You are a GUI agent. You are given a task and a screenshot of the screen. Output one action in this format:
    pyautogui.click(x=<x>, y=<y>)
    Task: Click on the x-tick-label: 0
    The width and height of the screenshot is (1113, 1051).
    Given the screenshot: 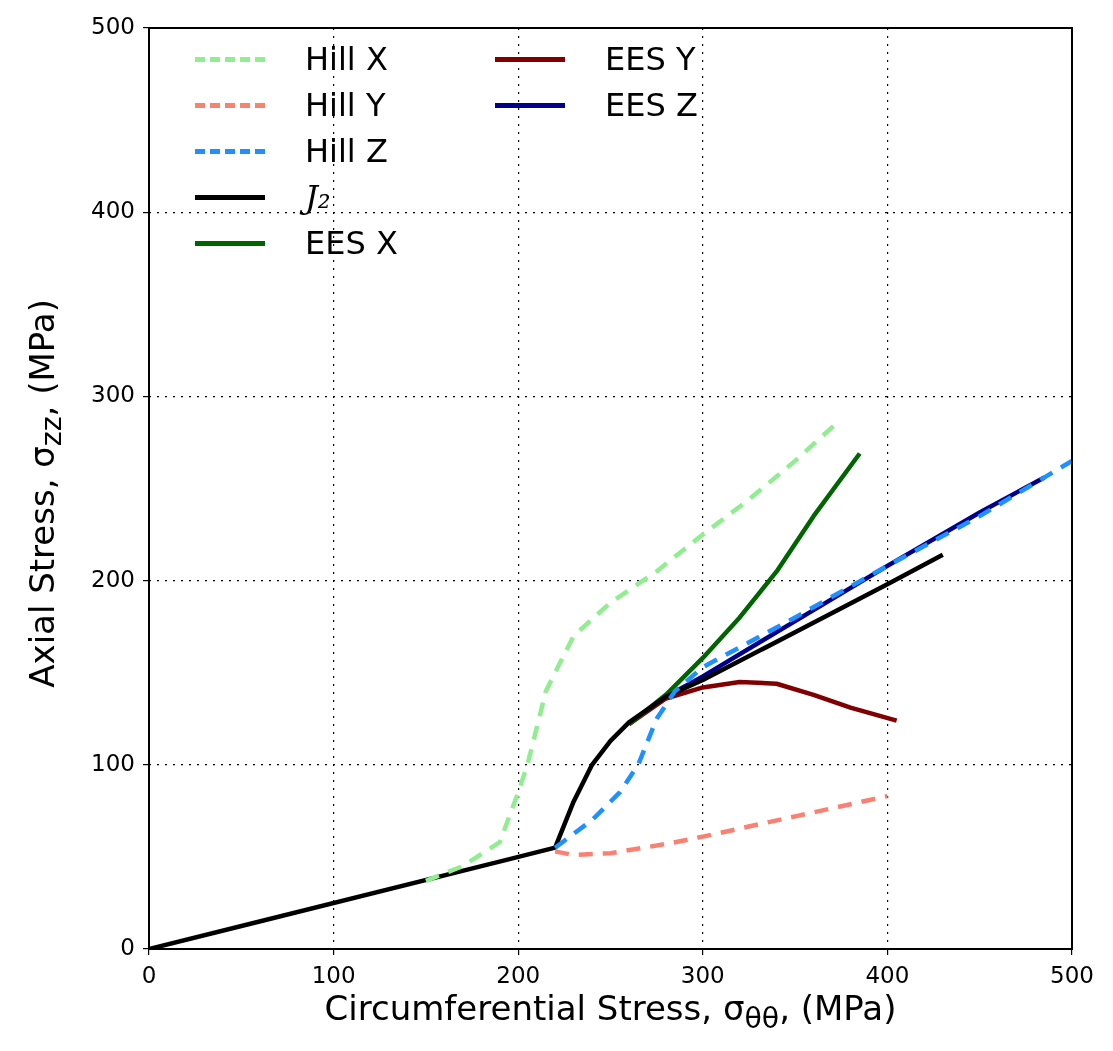 What is the action you would take?
    pyautogui.click(x=149, y=974)
    